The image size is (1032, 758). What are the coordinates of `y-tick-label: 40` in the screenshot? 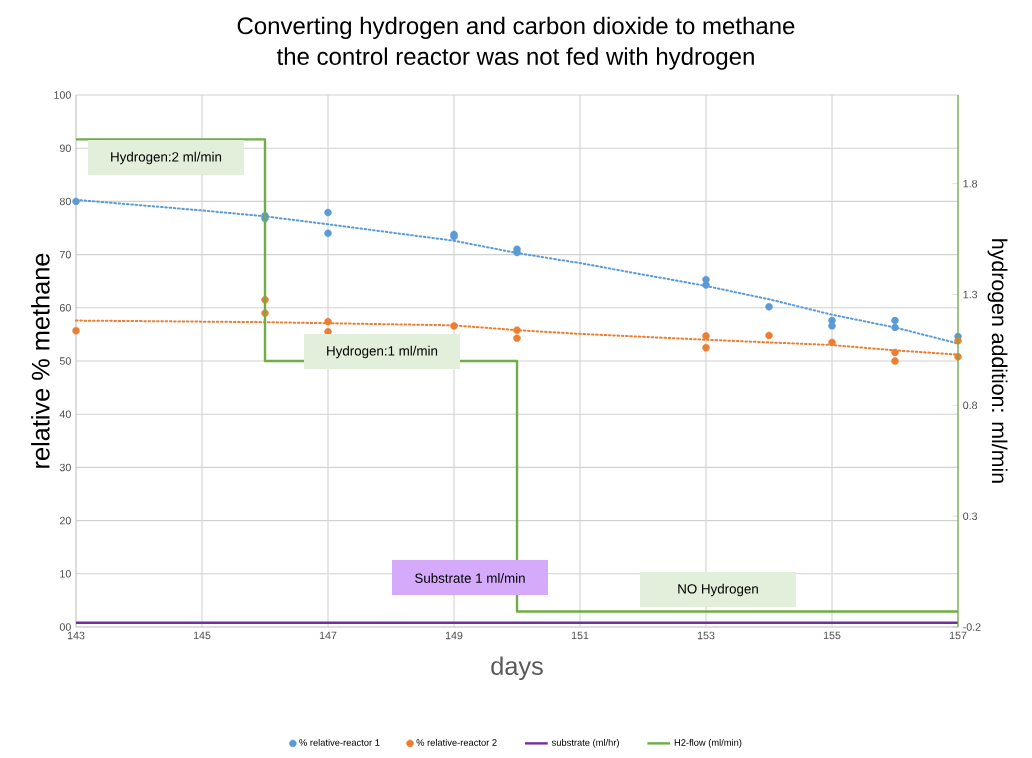 It's located at (65, 414).